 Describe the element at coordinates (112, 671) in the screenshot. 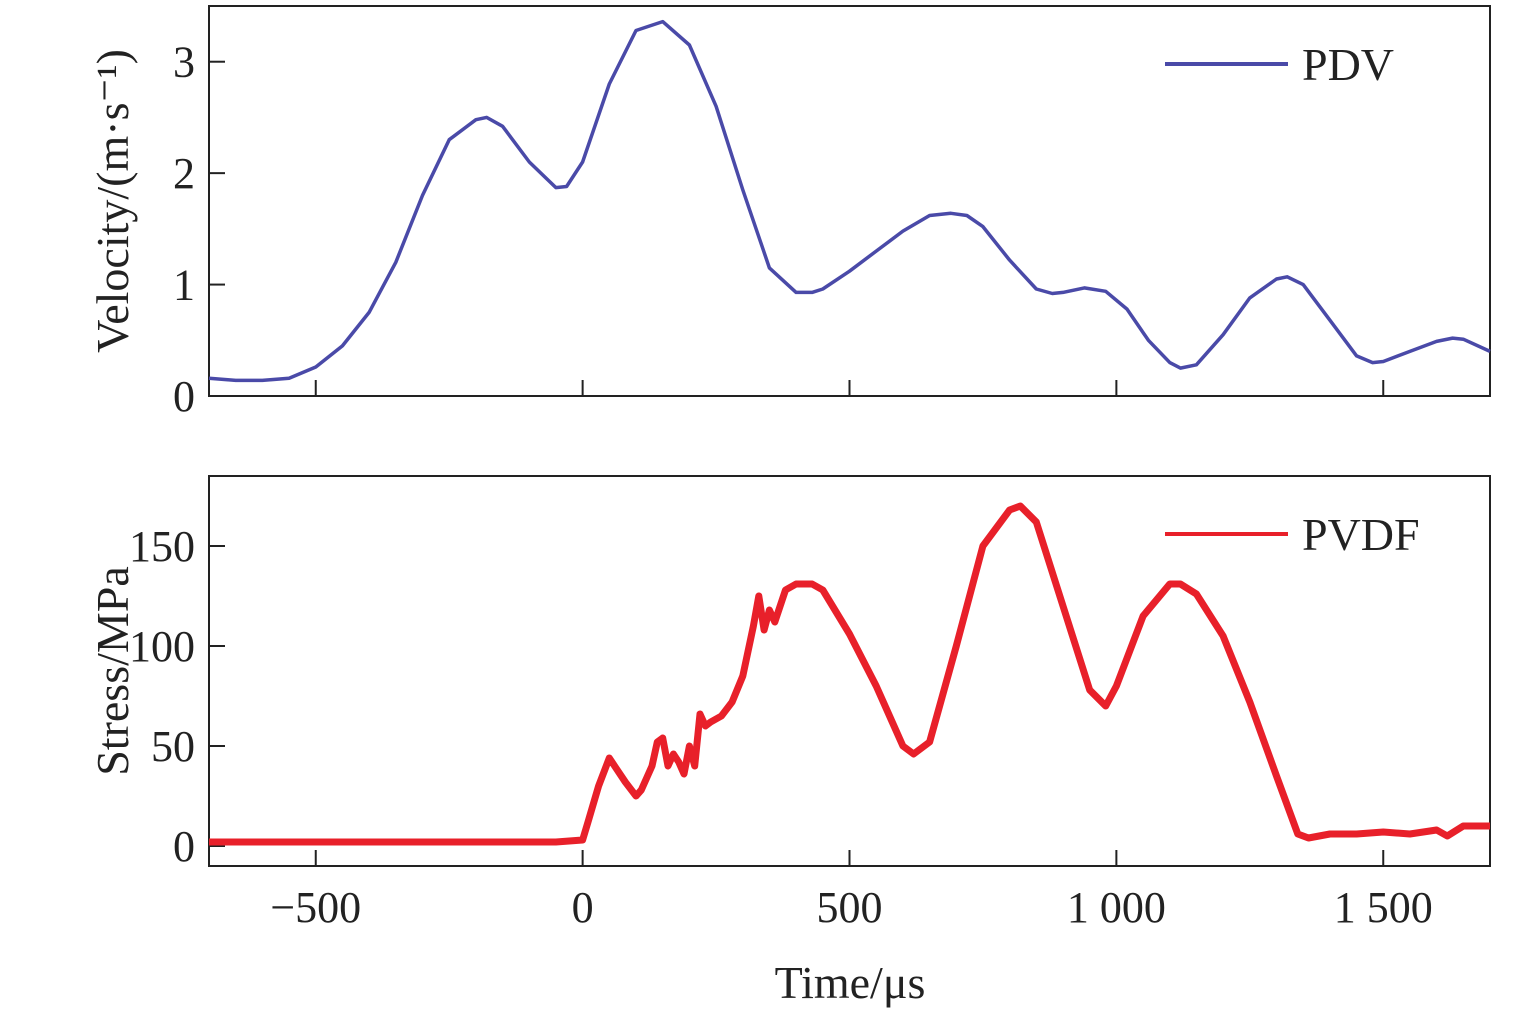

I see `stress-y-axis-label: Stress/MPa` at that location.